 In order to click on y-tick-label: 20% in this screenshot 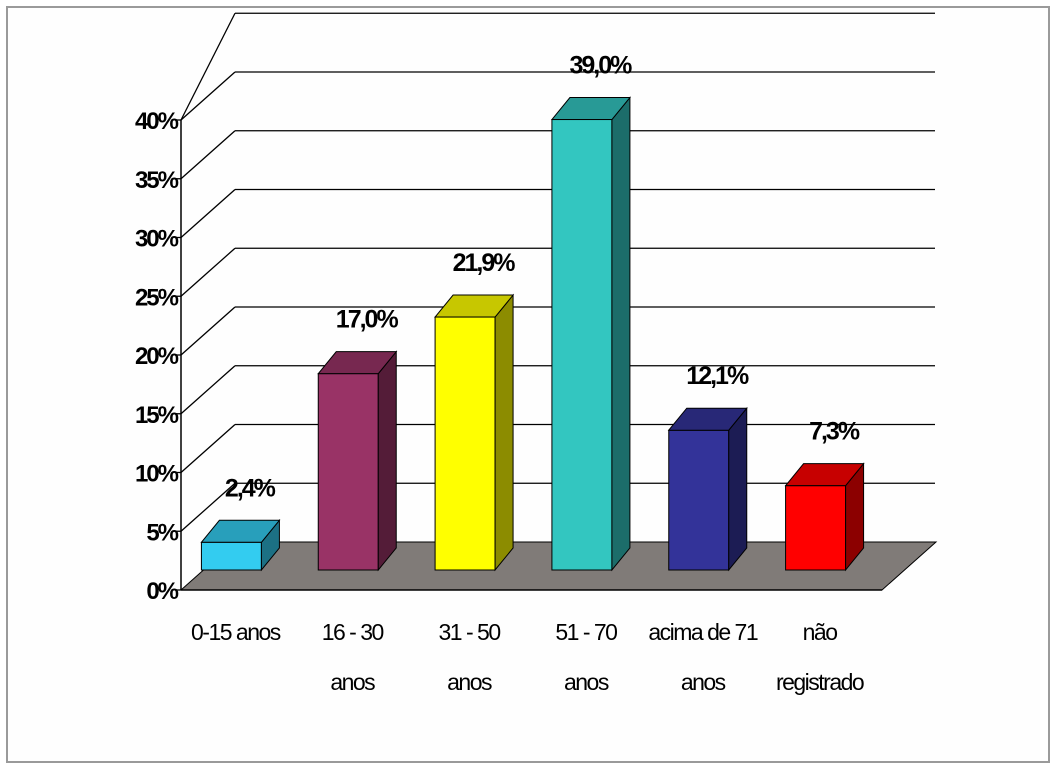, I will do `click(157, 356)`.